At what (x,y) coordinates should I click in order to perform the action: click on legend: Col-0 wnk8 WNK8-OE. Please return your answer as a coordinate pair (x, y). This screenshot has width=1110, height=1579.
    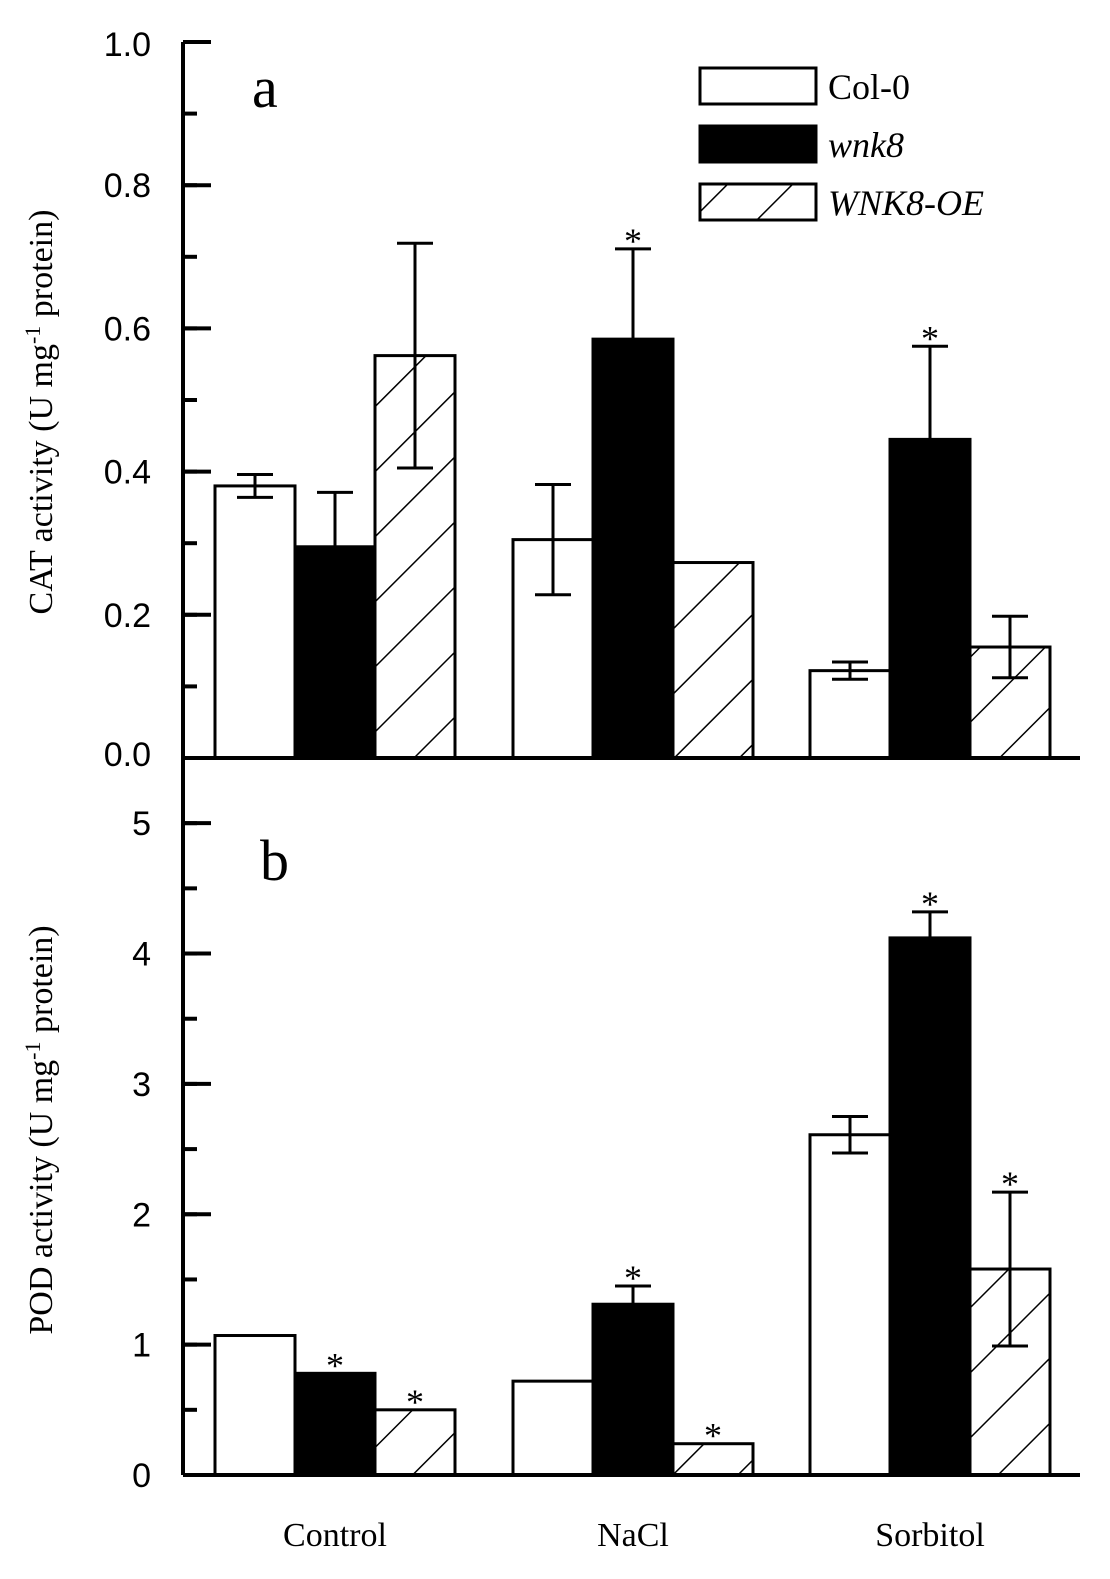
    Looking at the image, I should click on (841, 144).